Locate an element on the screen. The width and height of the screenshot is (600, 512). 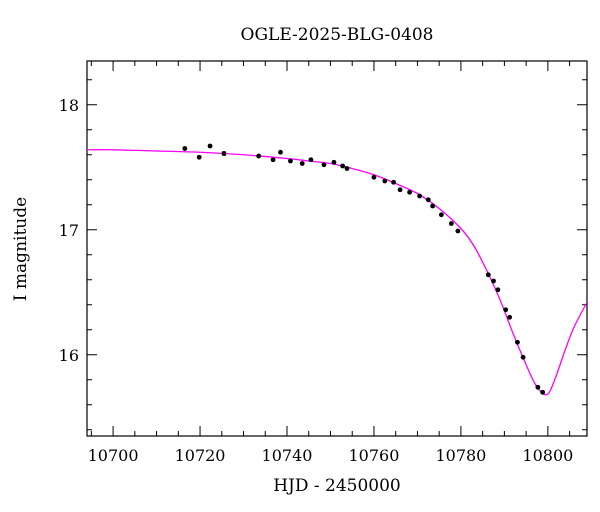
x-tick-label: 10800 is located at coordinates (547, 455).